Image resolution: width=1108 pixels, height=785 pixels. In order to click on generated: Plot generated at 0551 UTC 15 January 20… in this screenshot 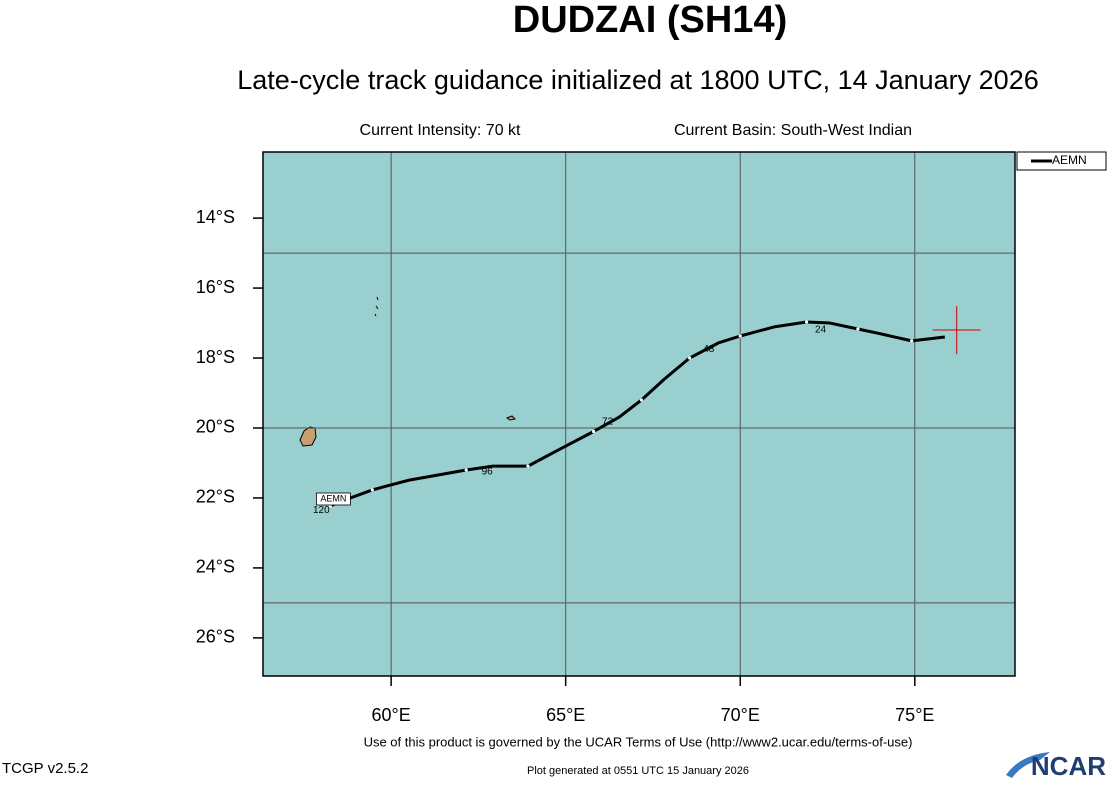, I will do `click(638, 771)`.